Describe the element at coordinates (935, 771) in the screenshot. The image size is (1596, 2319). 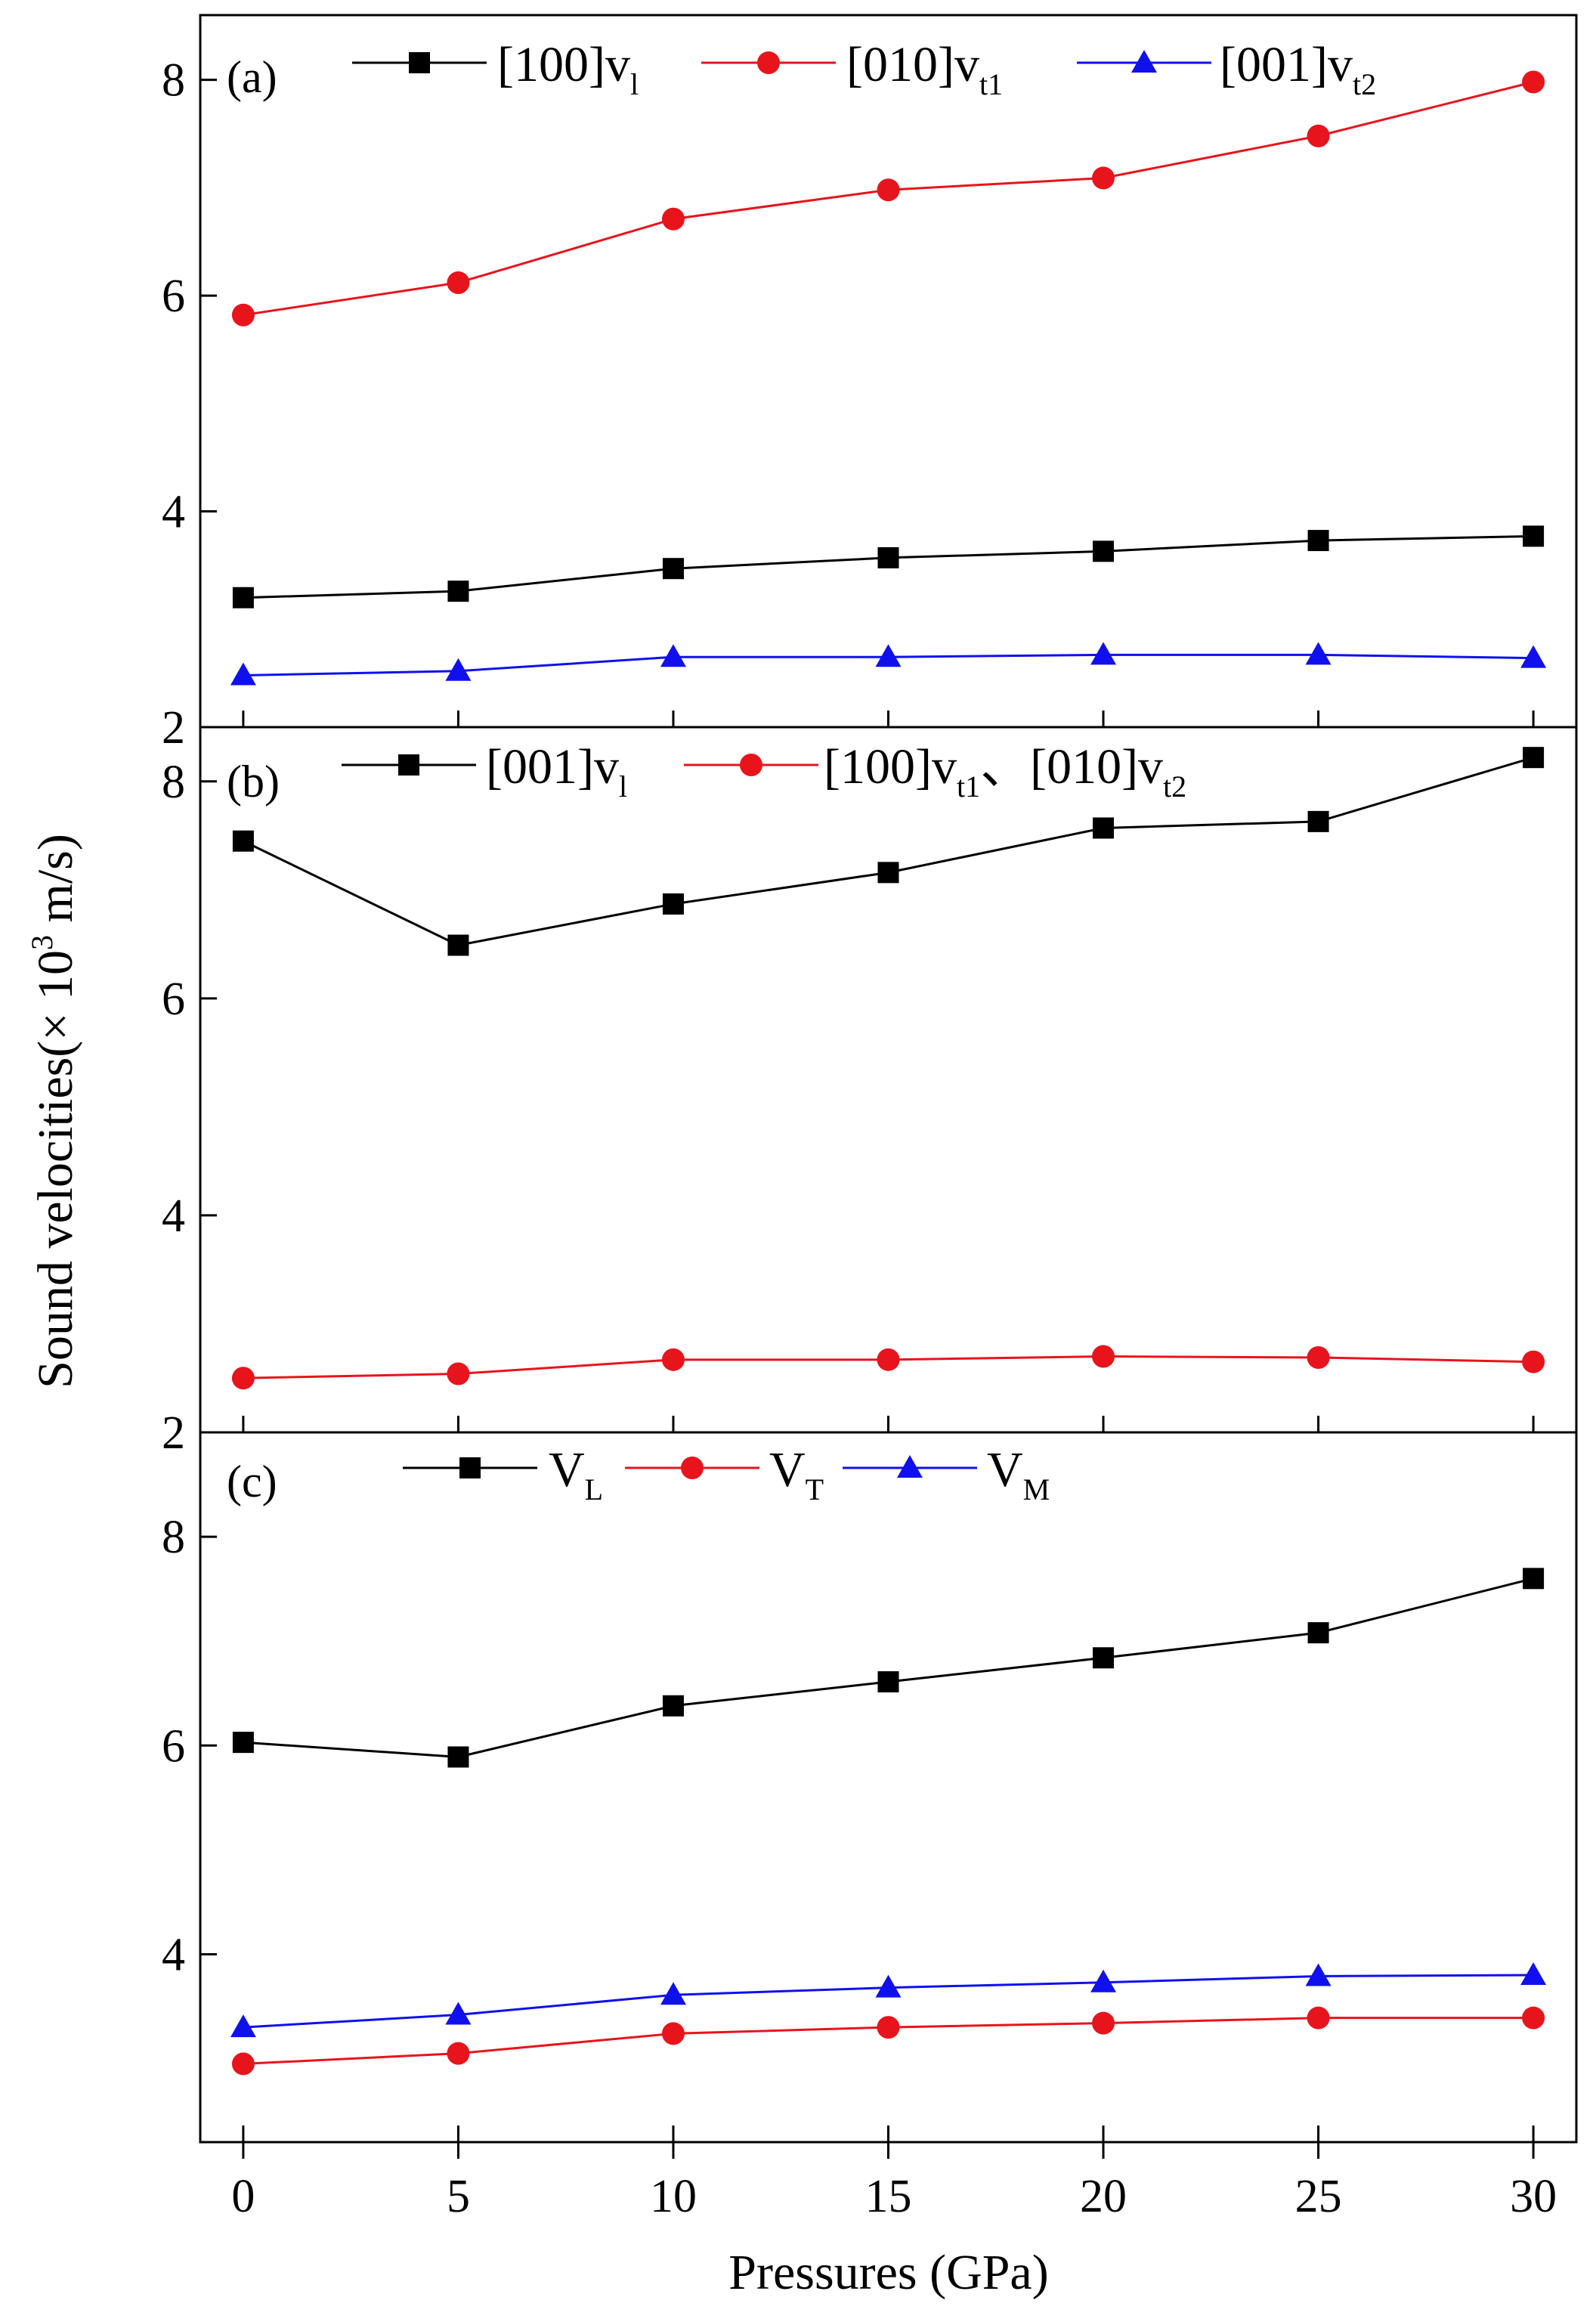
I see `legend-entry-1: [100]vt1、[010]vt2` at that location.